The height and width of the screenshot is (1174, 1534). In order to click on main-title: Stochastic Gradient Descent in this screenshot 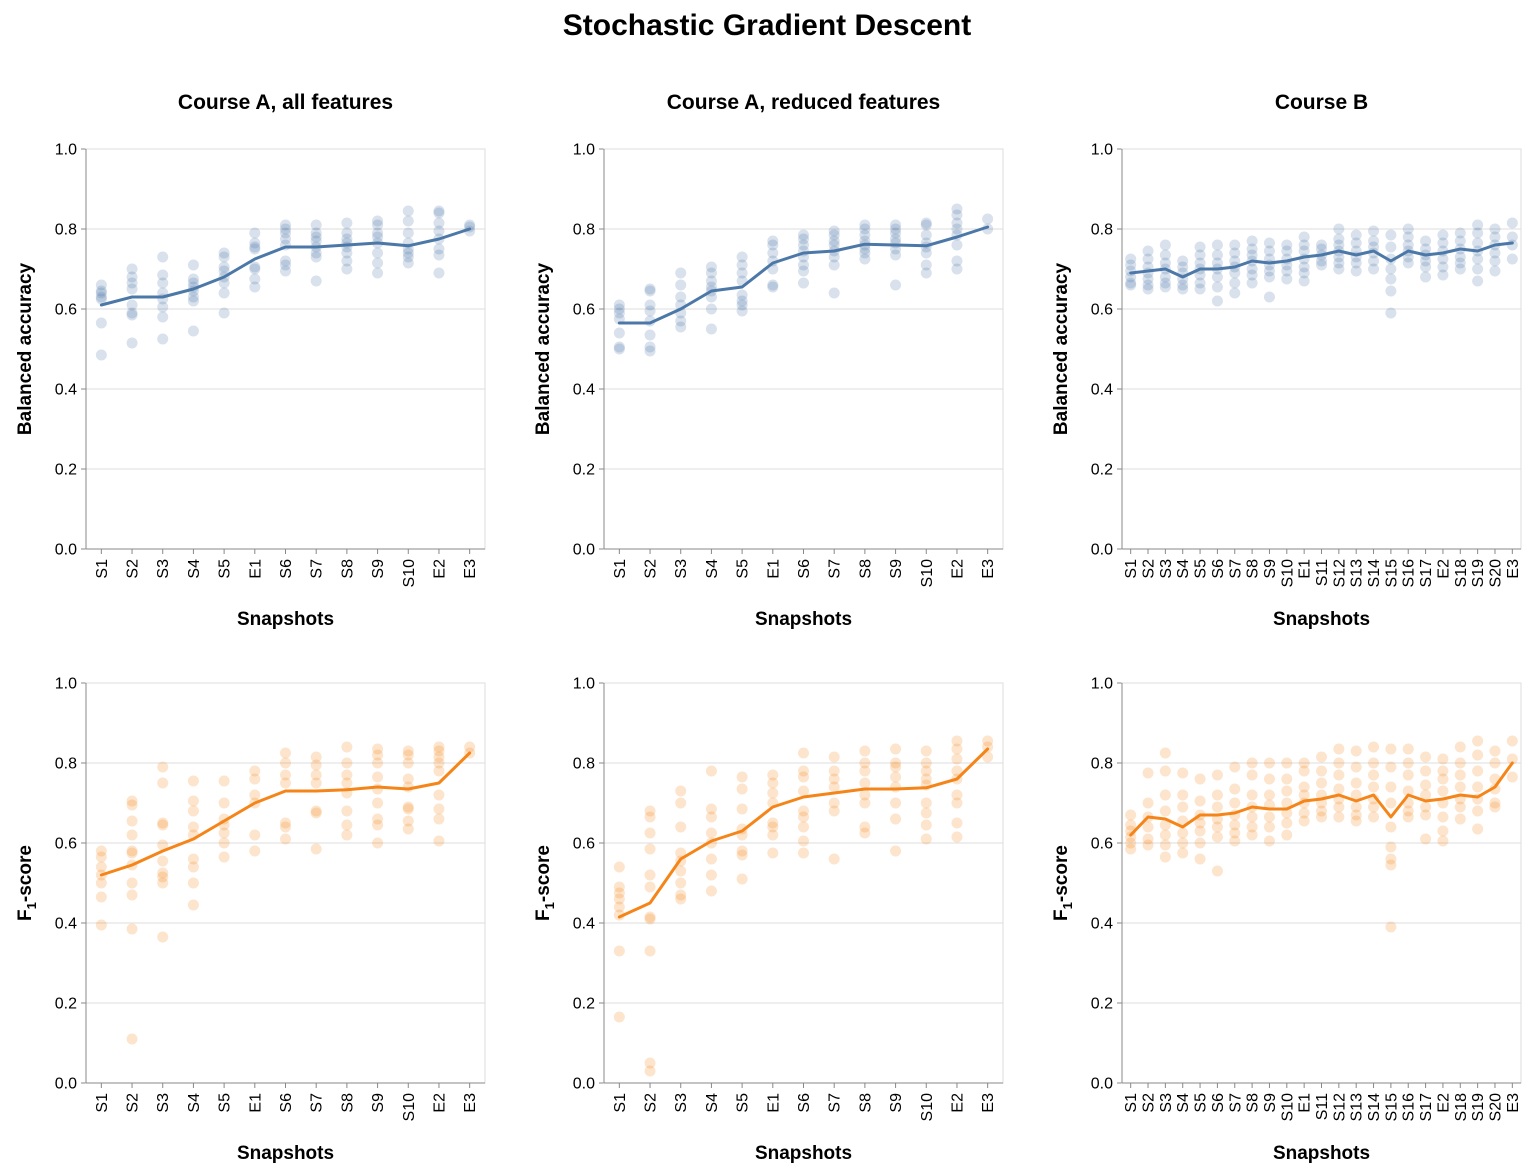, I will do `click(767, 25)`.